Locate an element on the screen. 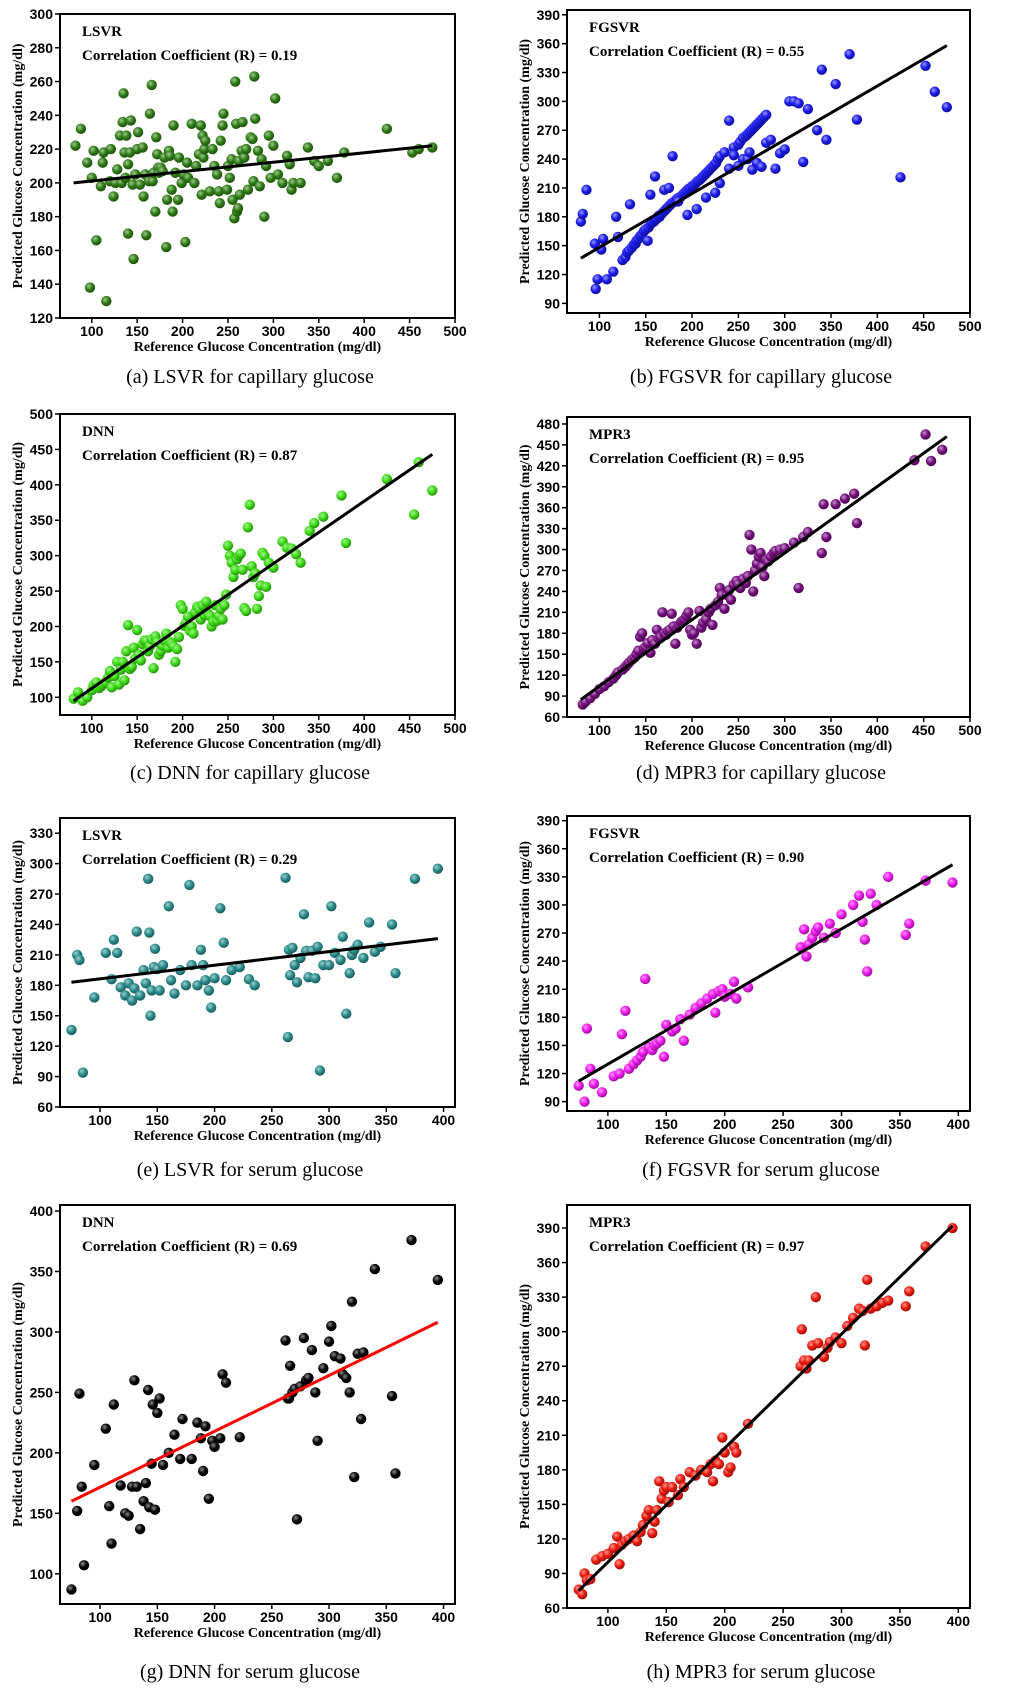  correlation-annotation: Correlation Coefficient (R) = 0.29 is located at coordinates (189, 860).